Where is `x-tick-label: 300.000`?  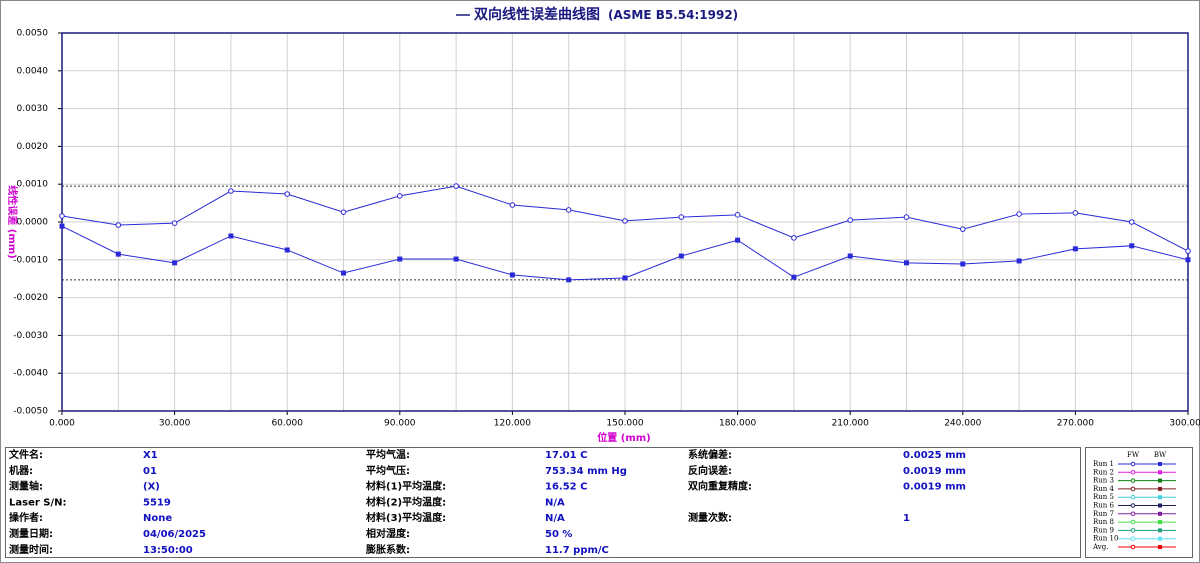
x-tick-label: 300.000 is located at coordinates (1184, 424).